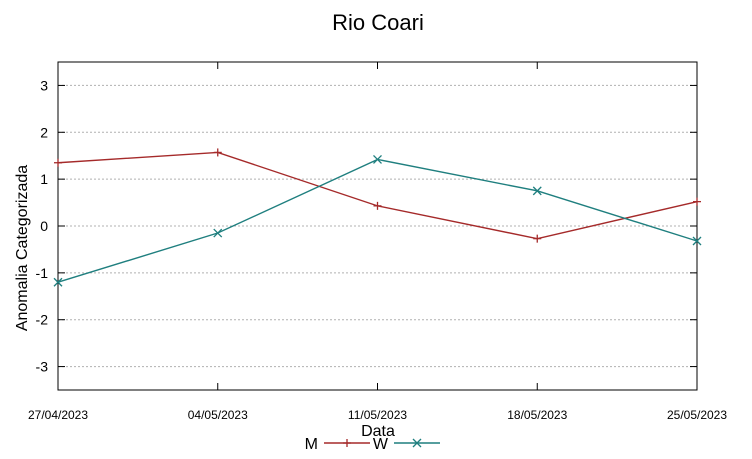 The image size is (752, 459). What do you see at coordinates (44, 179) in the screenshot?
I see `y-tick-label: 1` at bounding box center [44, 179].